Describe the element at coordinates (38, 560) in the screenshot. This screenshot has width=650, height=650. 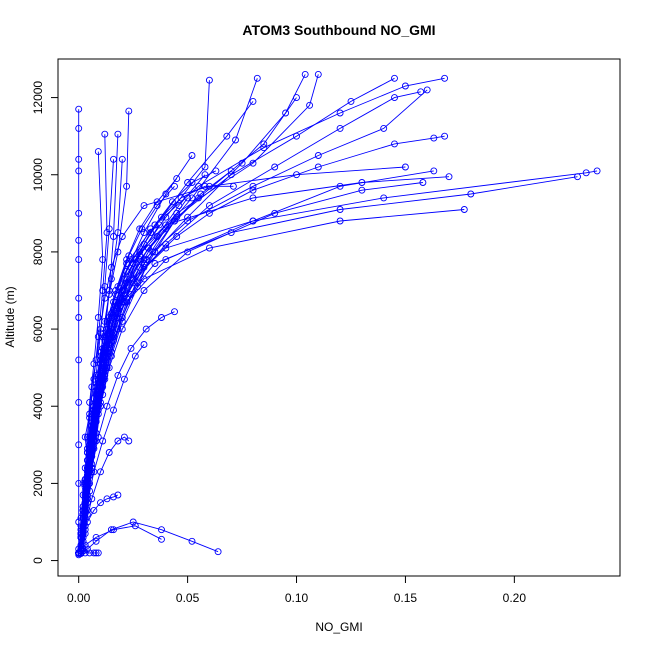
I see `y-tick-label: 0` at that location.